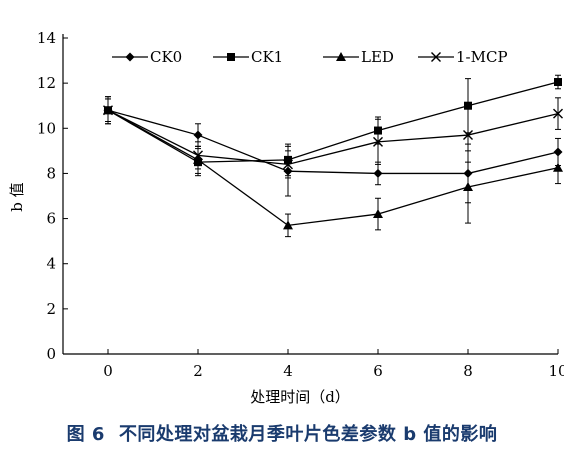 The height and width of the screenshot is (452, 564). What do you see at coordinates (17, 196) in the screenshot?
I see `y-axis-label: b 值` at bounding box center [17, 196].